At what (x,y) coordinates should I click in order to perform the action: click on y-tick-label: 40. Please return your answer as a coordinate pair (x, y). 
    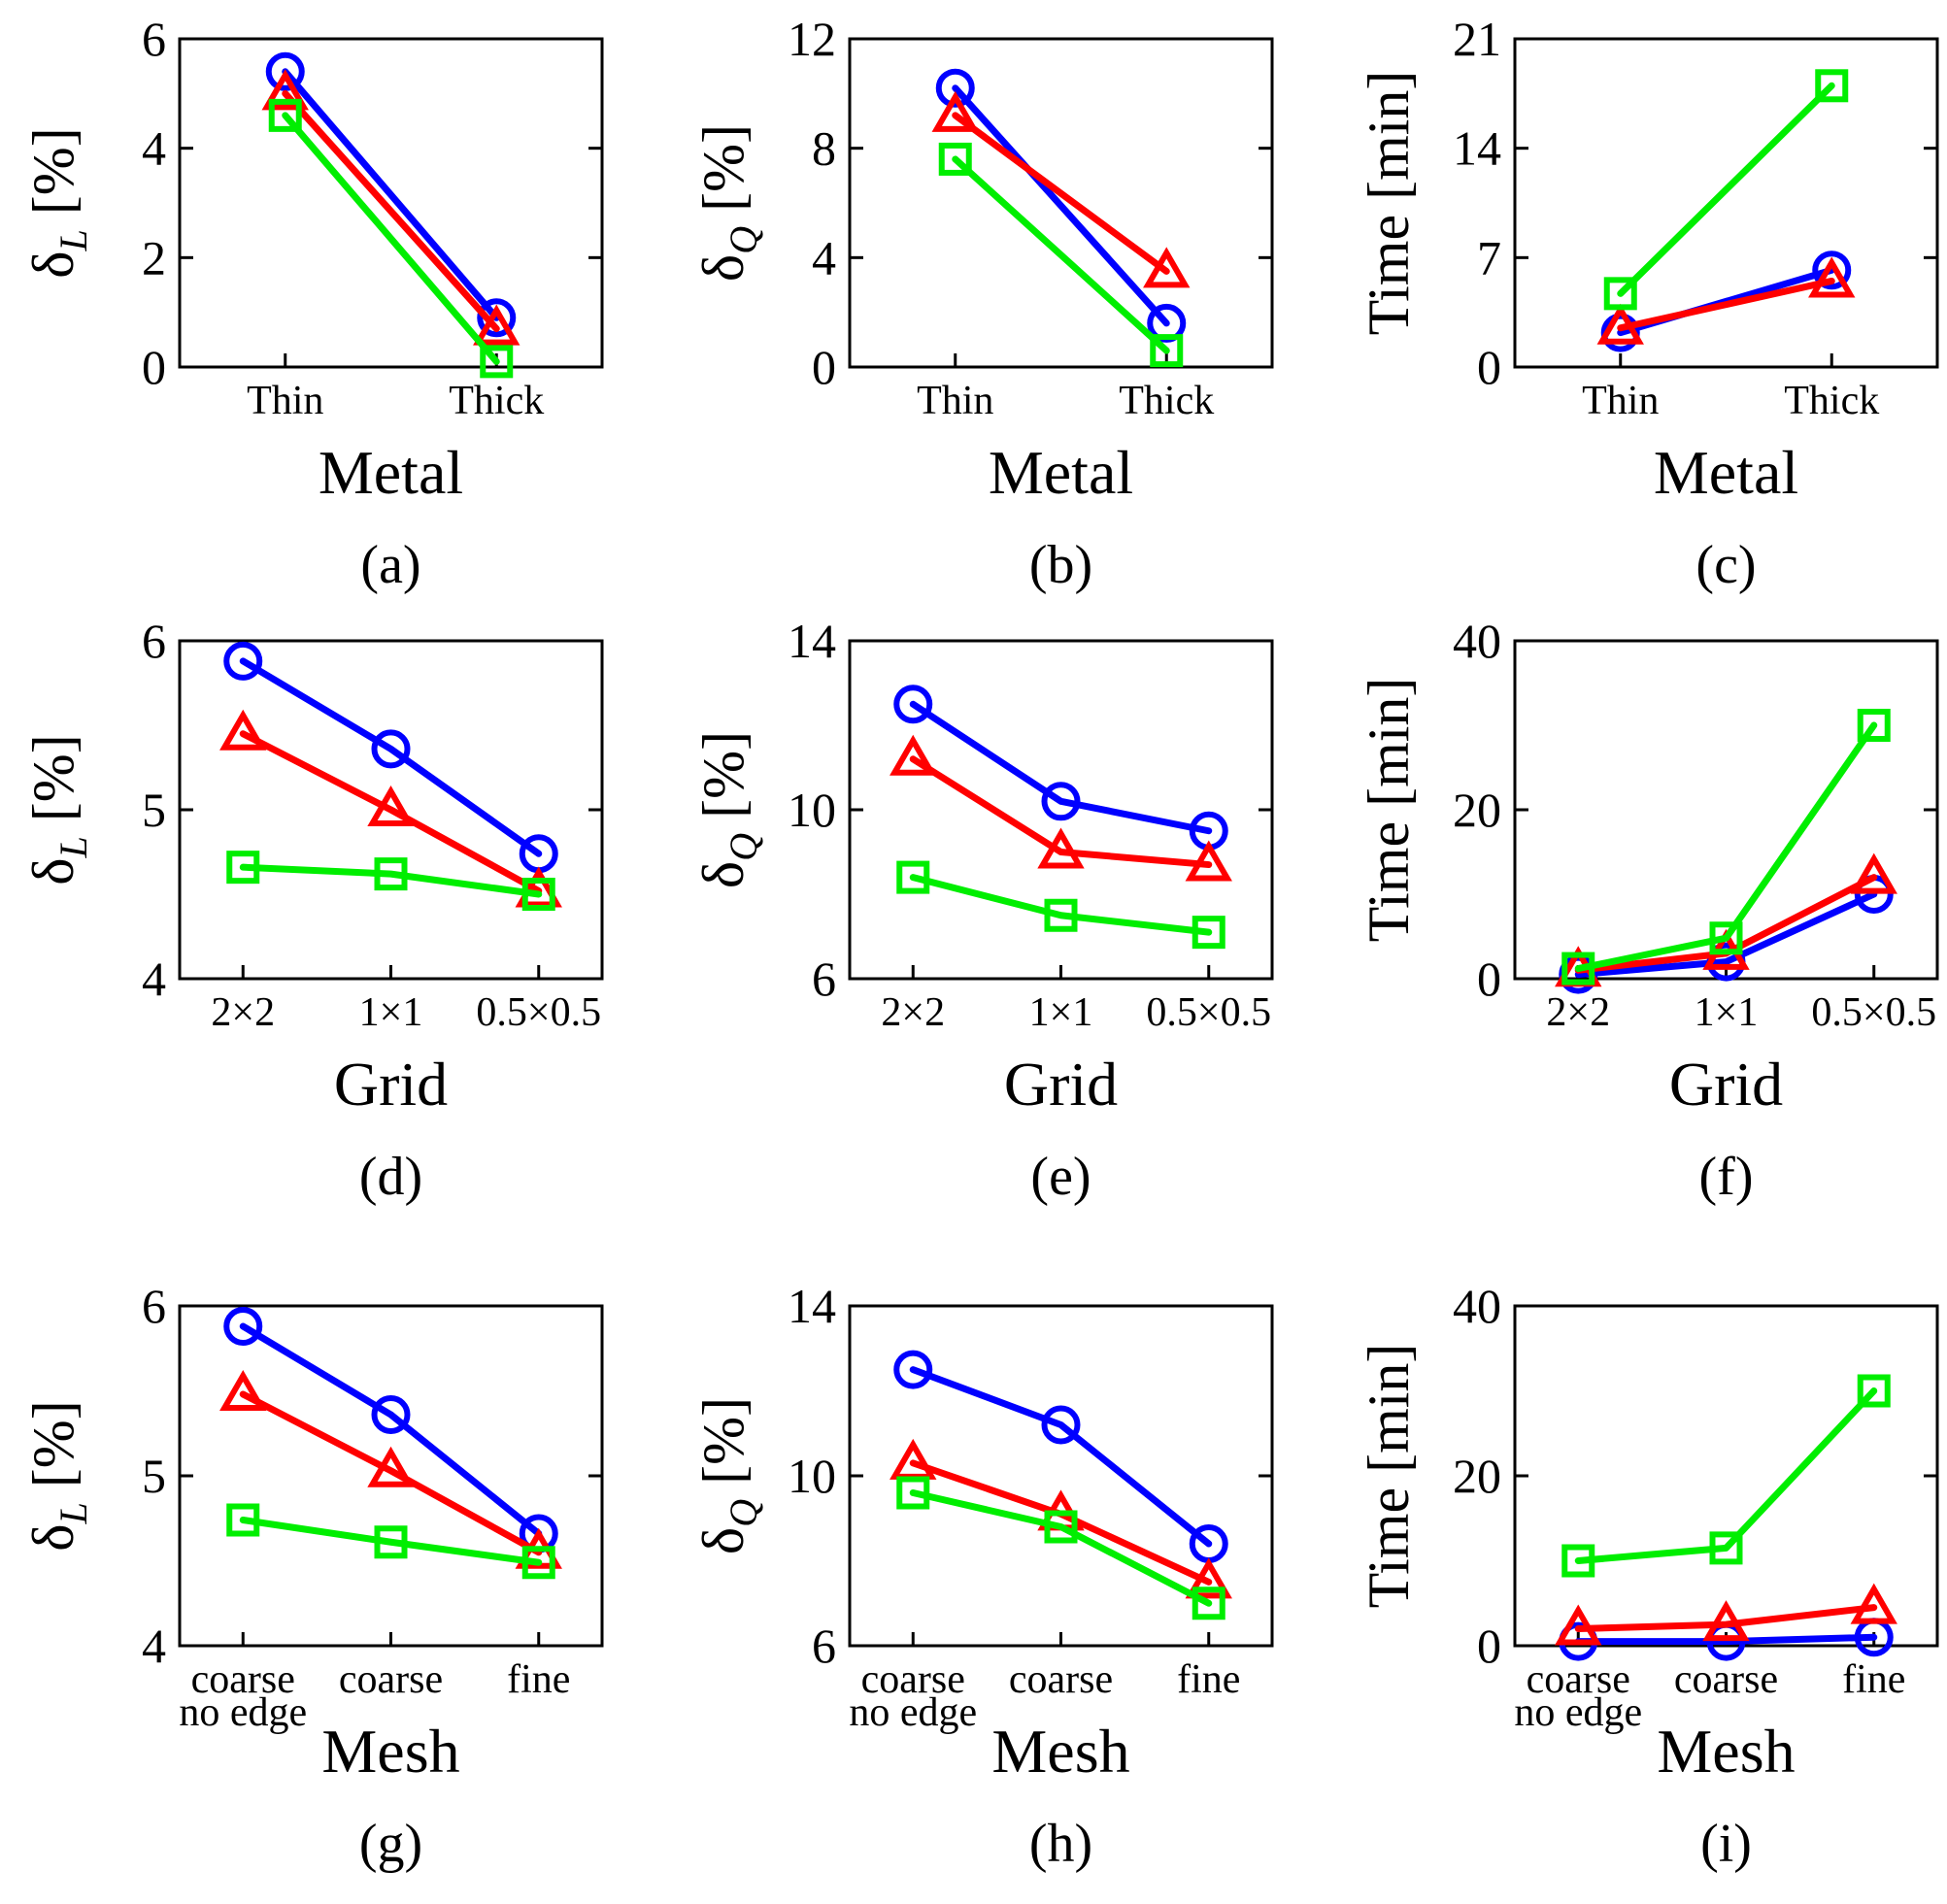
    Looking at the image, I should click on (1477, 641).